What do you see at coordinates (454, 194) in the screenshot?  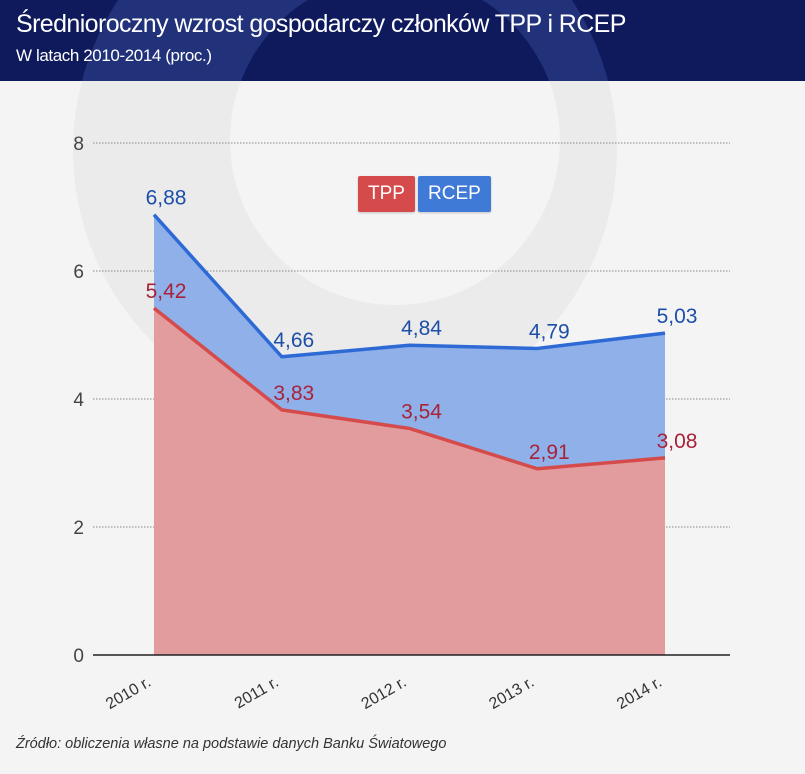 I see `legend-rcep: RCEP` at bounding box center [454, 194].